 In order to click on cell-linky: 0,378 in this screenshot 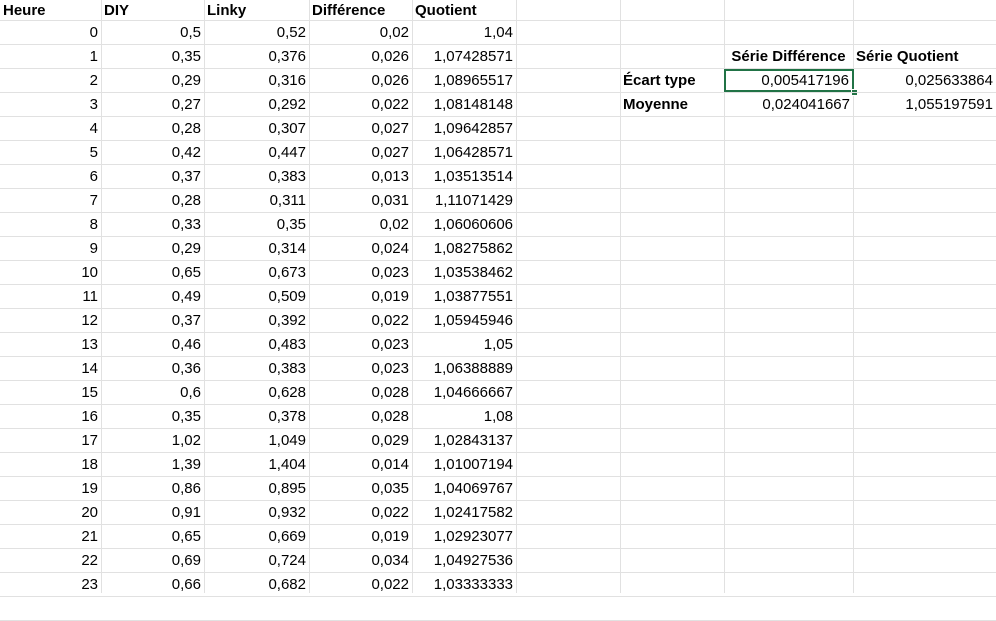, I will do `click(287, 416)`.